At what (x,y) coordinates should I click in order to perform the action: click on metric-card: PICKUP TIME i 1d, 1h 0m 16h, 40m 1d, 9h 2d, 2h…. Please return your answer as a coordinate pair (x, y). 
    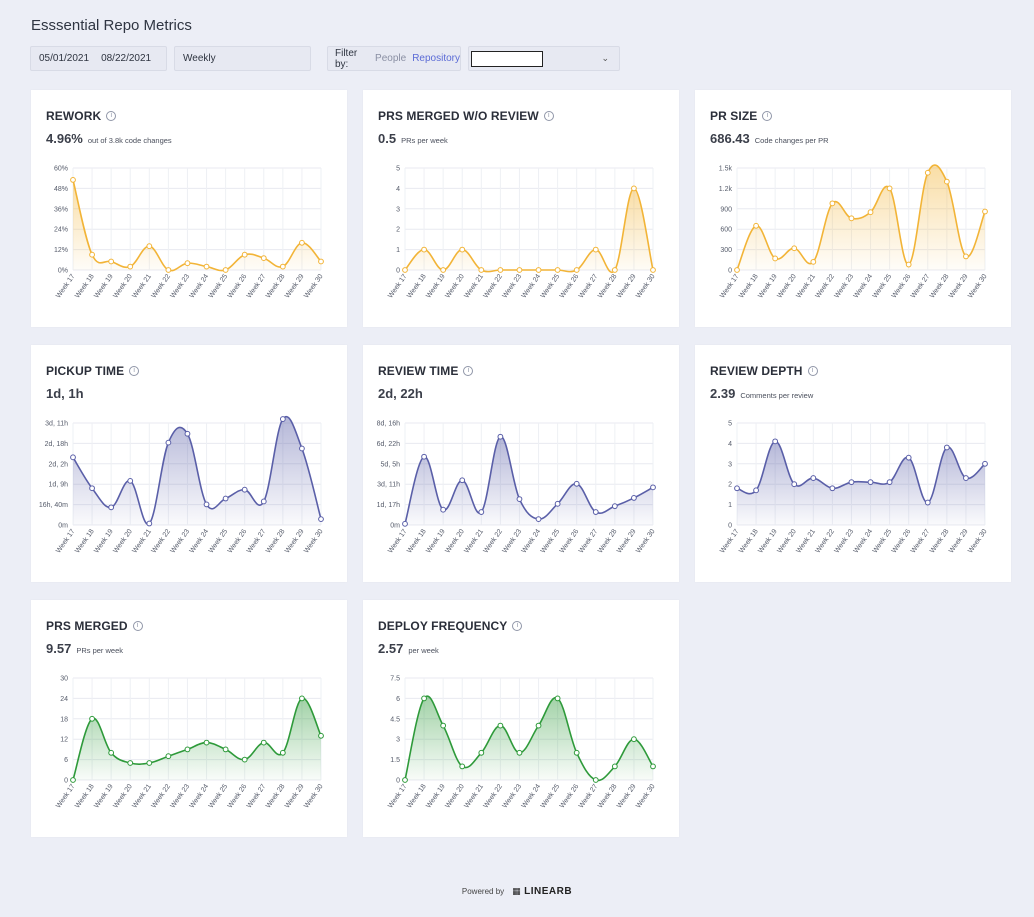
    Looking at the image, I should click on (189, 463).